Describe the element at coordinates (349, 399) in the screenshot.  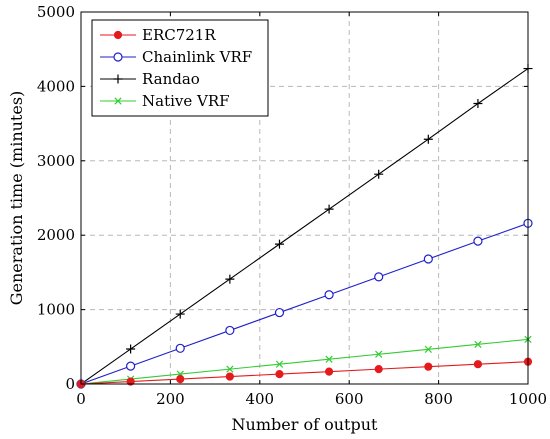
I see `x-tick-label: 600` at that location.